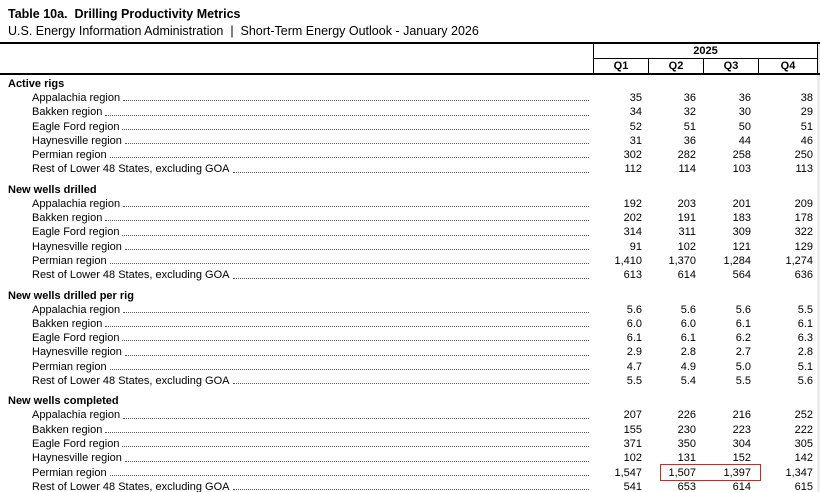  Describe the element at coordinates (686, 458) in the screenshot. I see `value-q2: 131` at that location.